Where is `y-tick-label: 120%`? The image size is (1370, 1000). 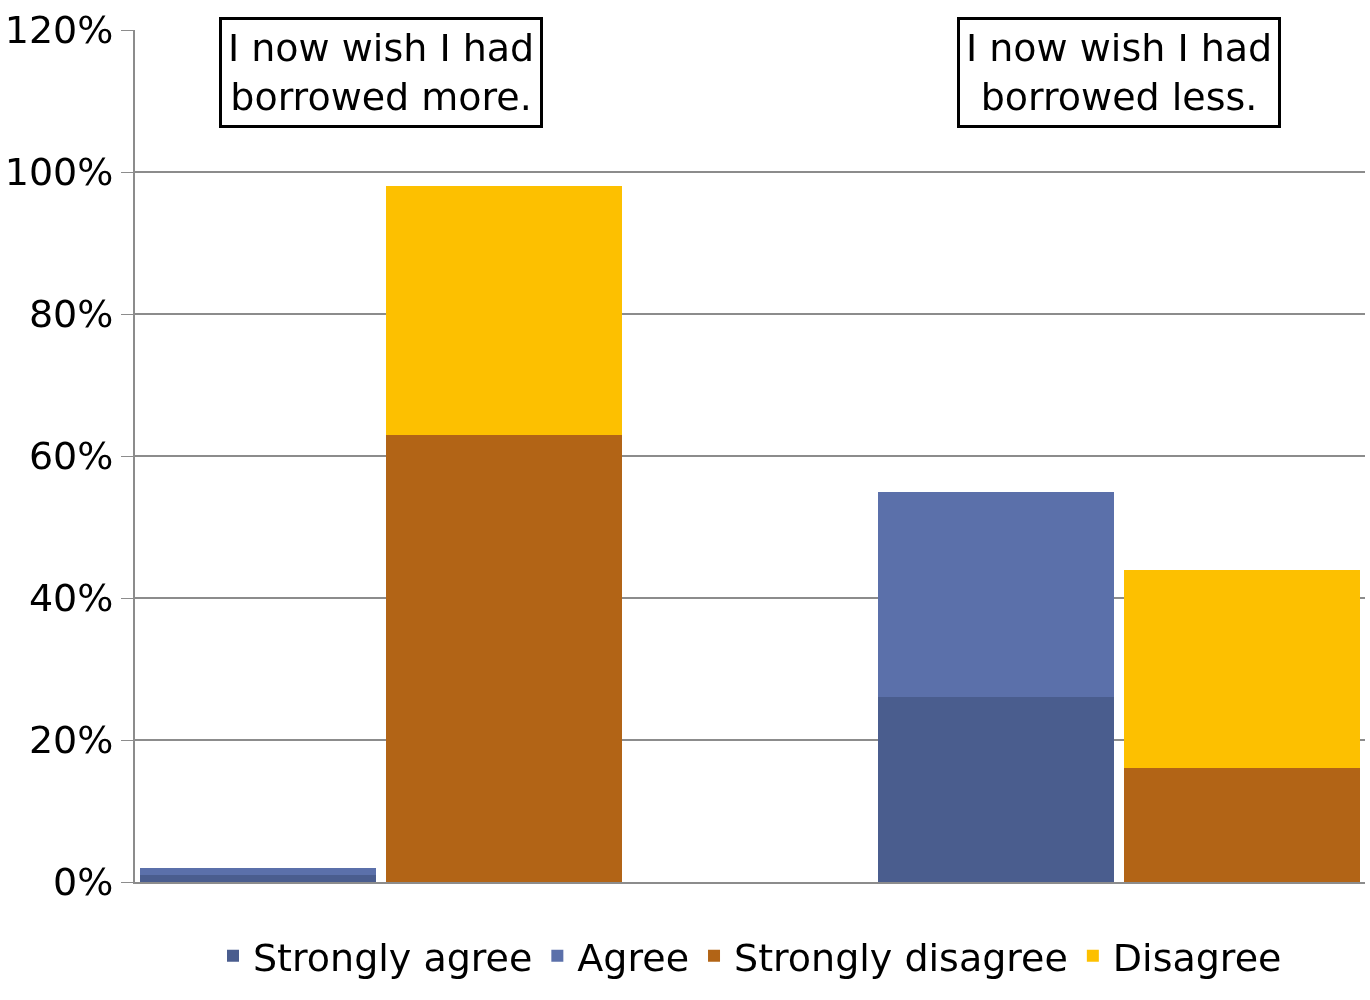
y-tick-label: 120% is located at coordinates (59, 30).